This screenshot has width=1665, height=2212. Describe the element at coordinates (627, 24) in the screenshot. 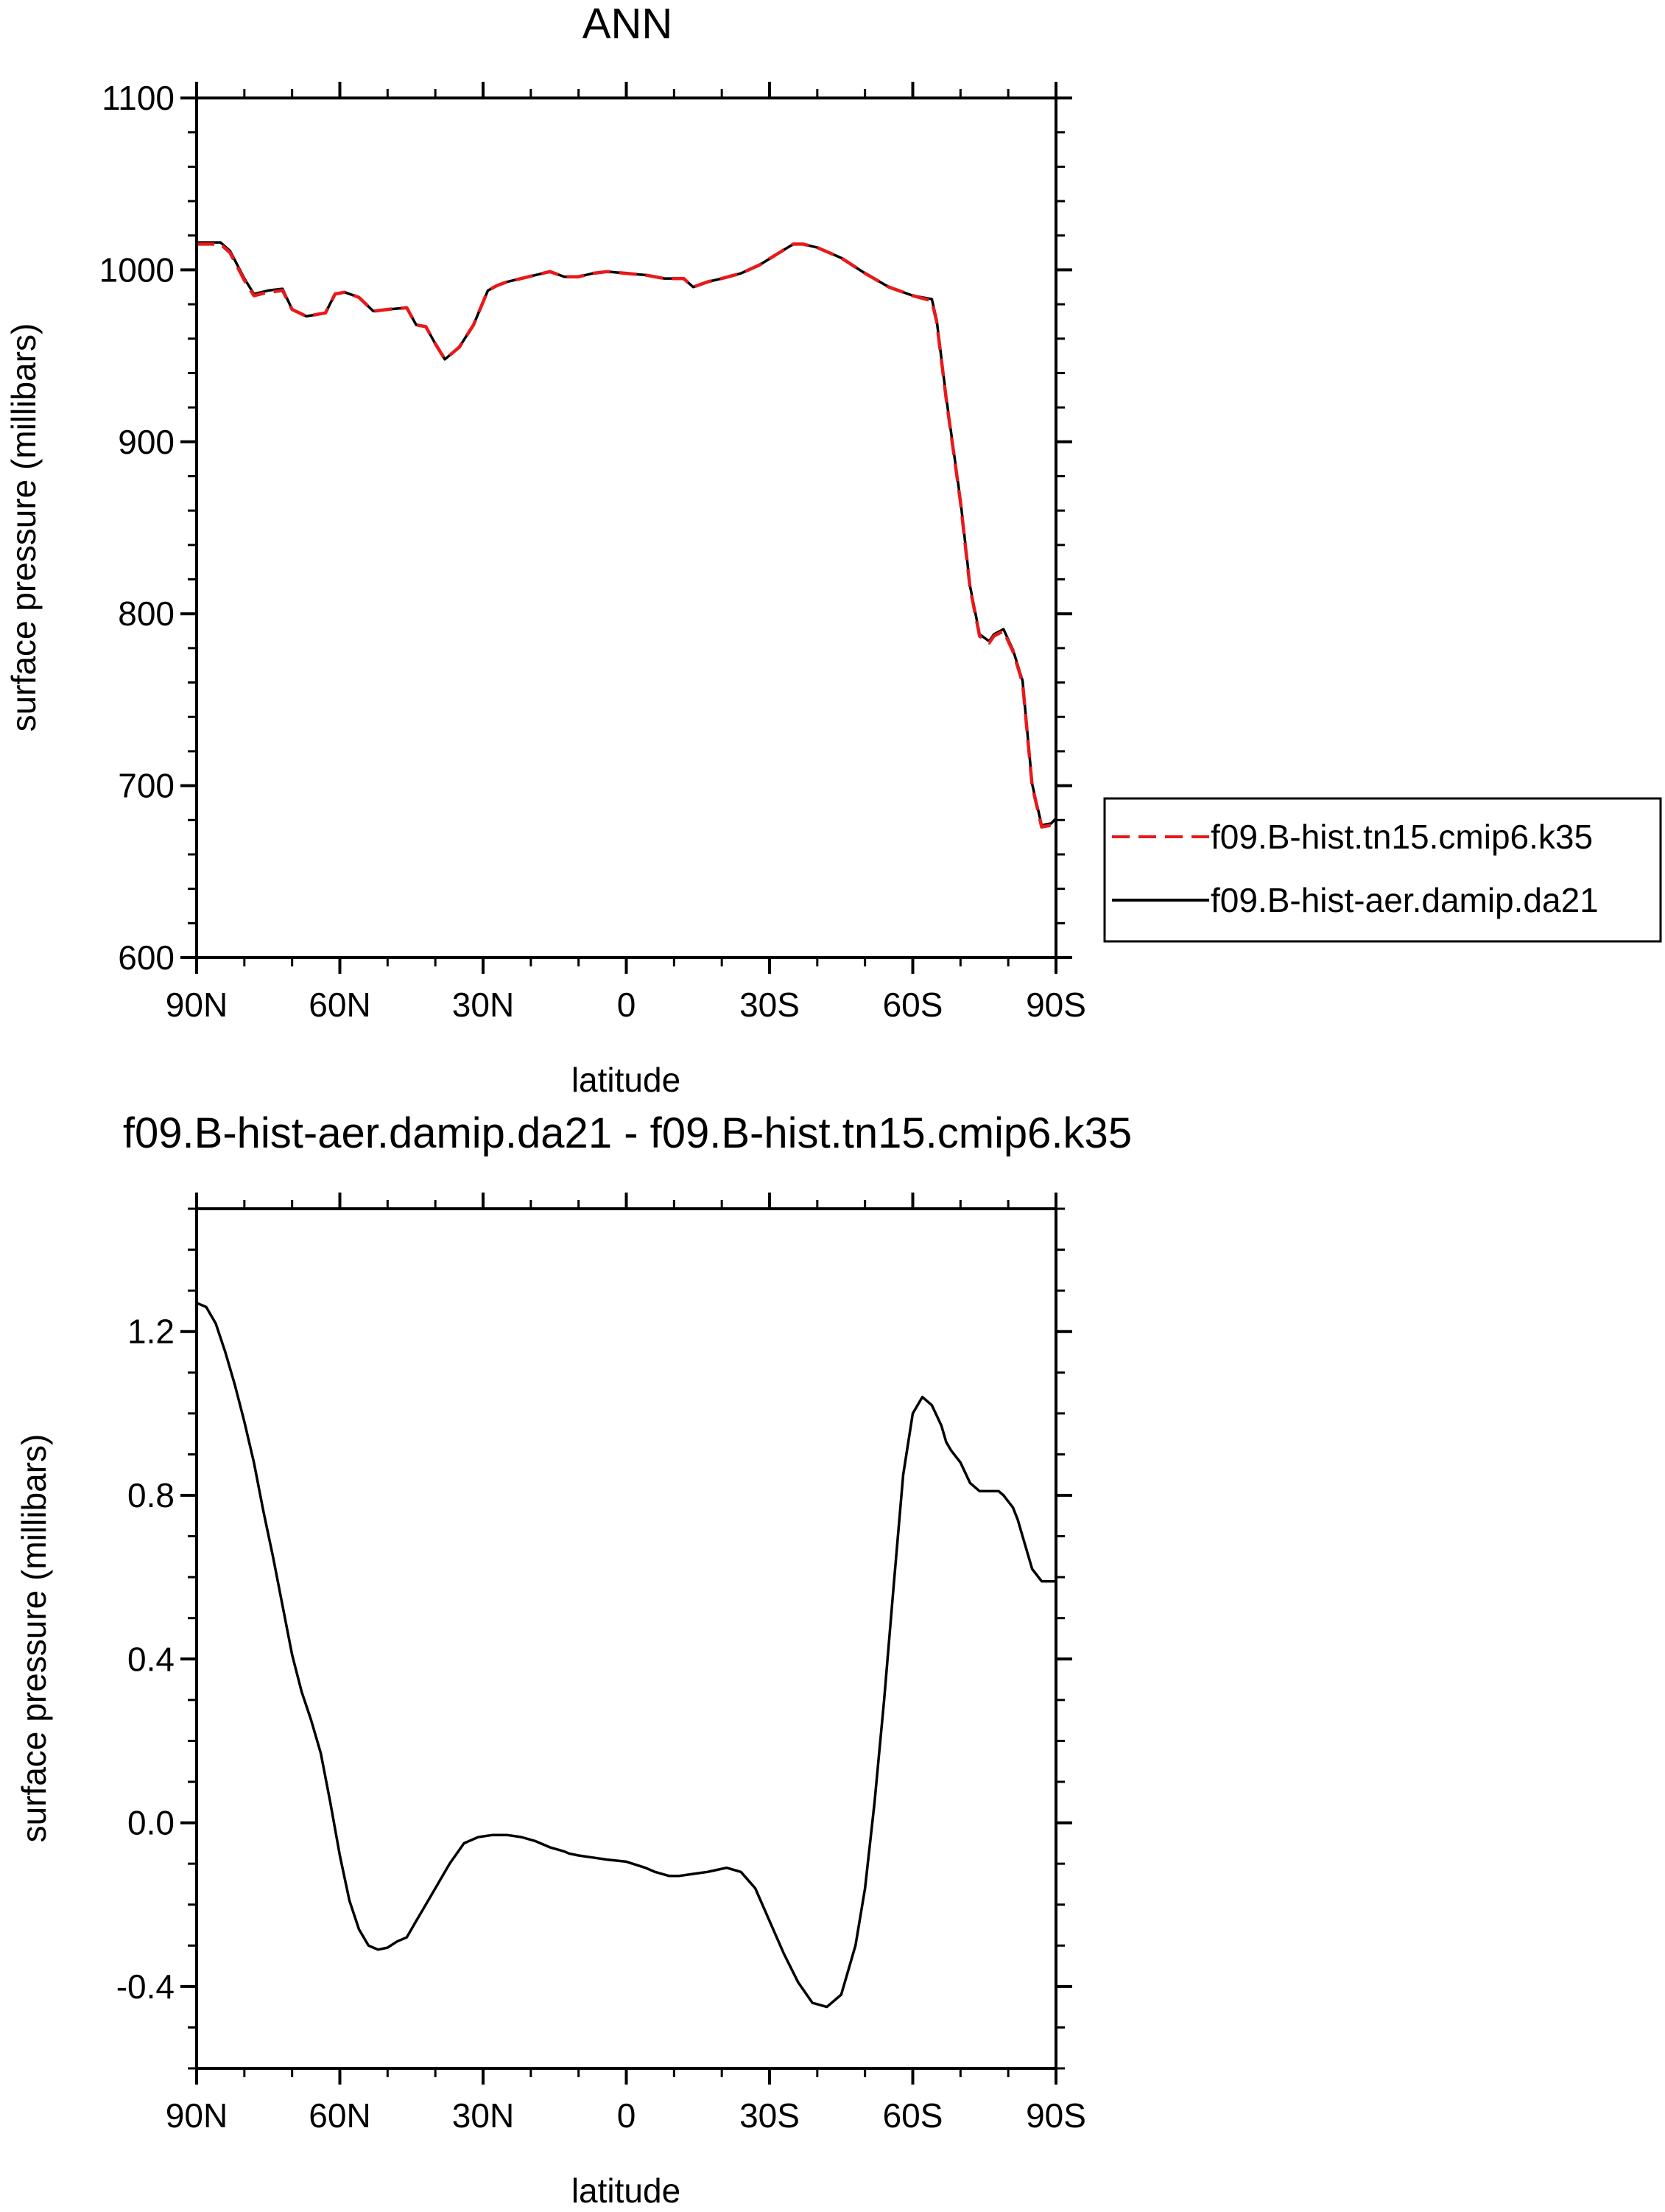

I see `chart-title: ANN` at that location.